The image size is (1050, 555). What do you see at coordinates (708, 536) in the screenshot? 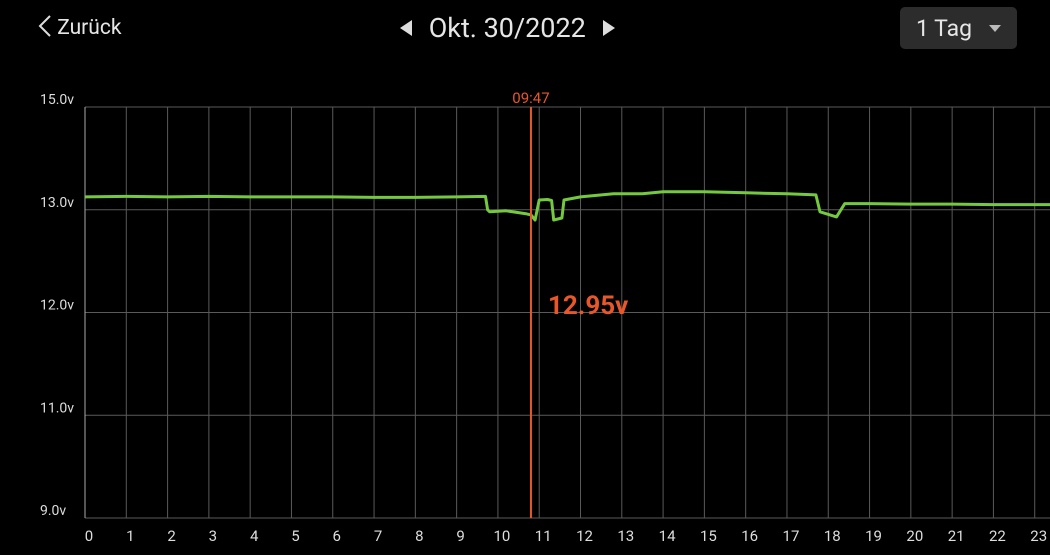
I see `x-tick-label: 15` at bounding box center [708, 536].